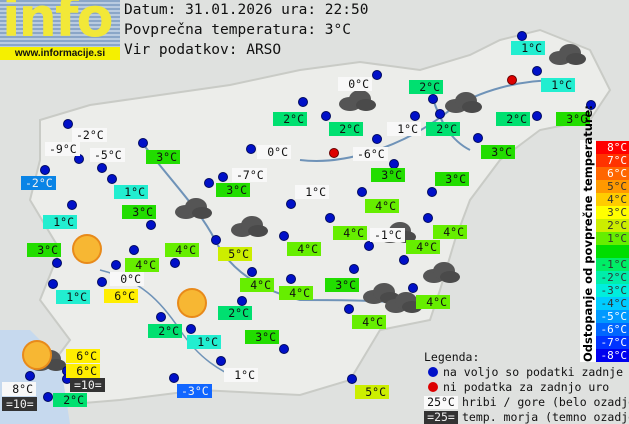  What do you see at coordinates (19, 389) in the screenshot?
I see `station-temperature-label: 8°C` at bounding box center [19, 389].